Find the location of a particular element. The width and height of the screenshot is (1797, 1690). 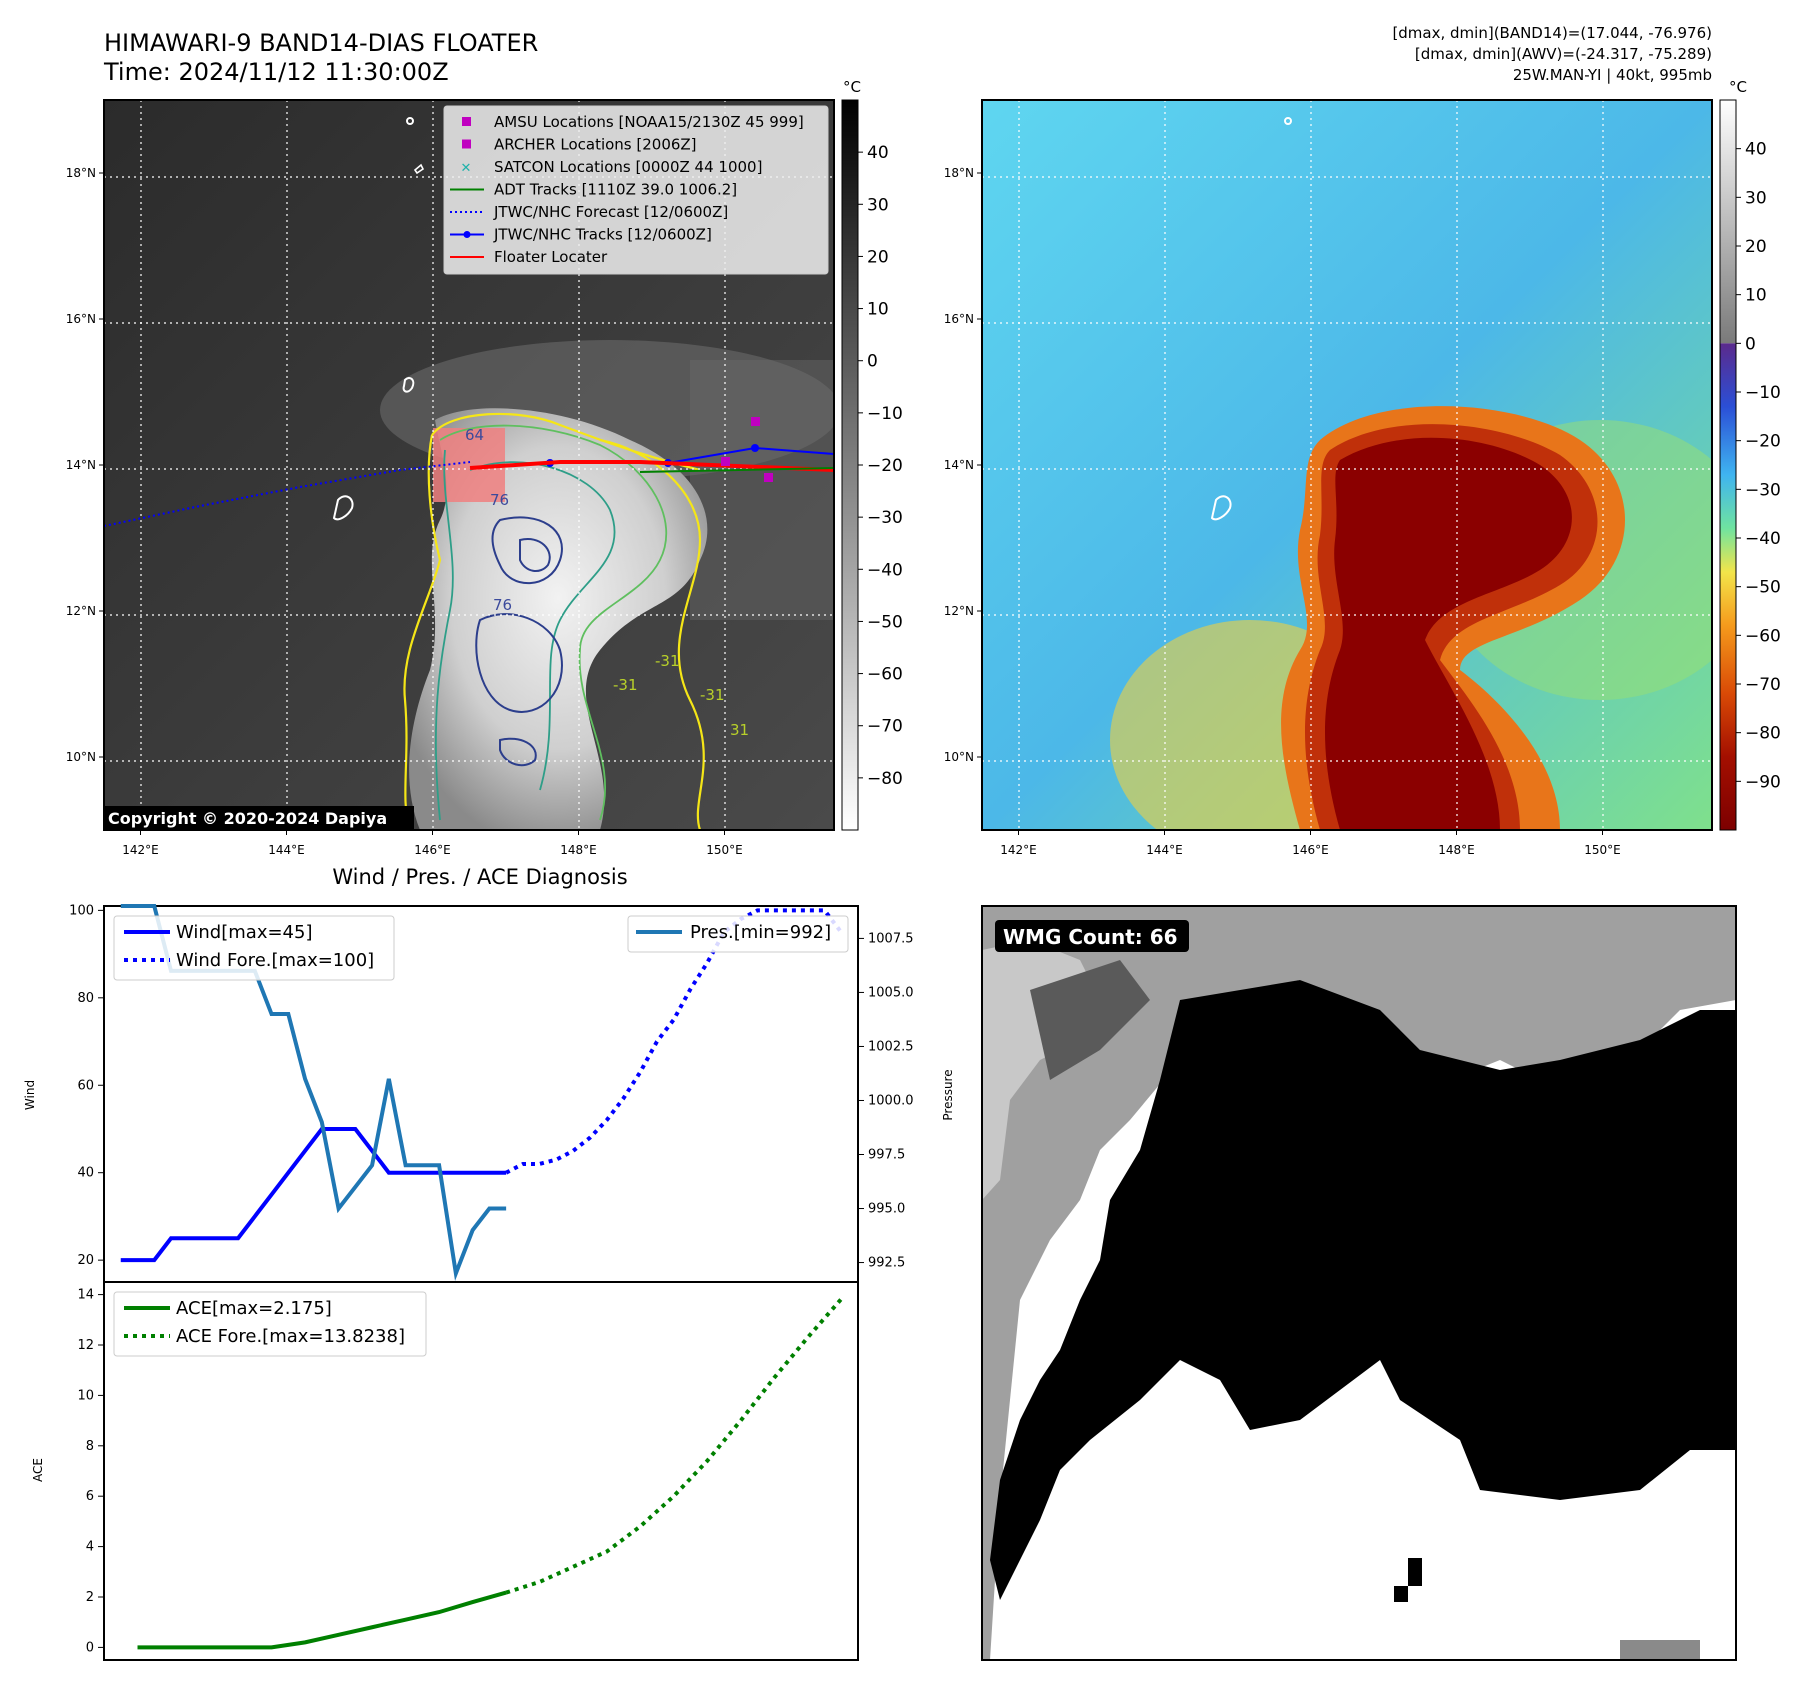

ace-tick-label: 14 is located at coordinates (85, 1295).